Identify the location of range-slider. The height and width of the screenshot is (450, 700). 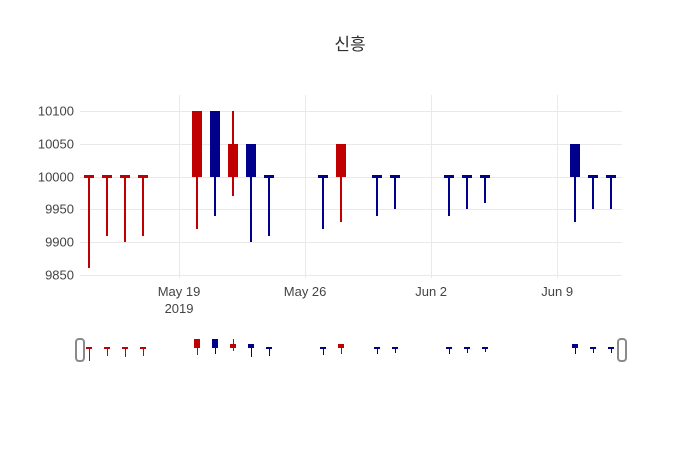
(351, 349).